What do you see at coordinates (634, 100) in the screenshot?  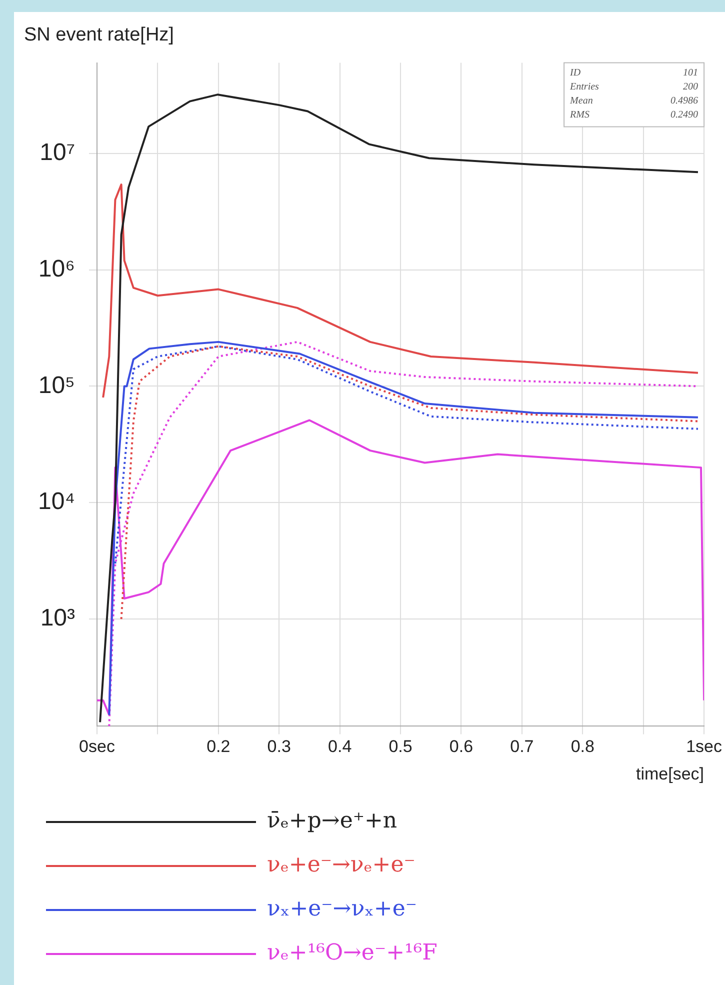 I see `text: Mean 0.4986` at bounding box center [634, 100].